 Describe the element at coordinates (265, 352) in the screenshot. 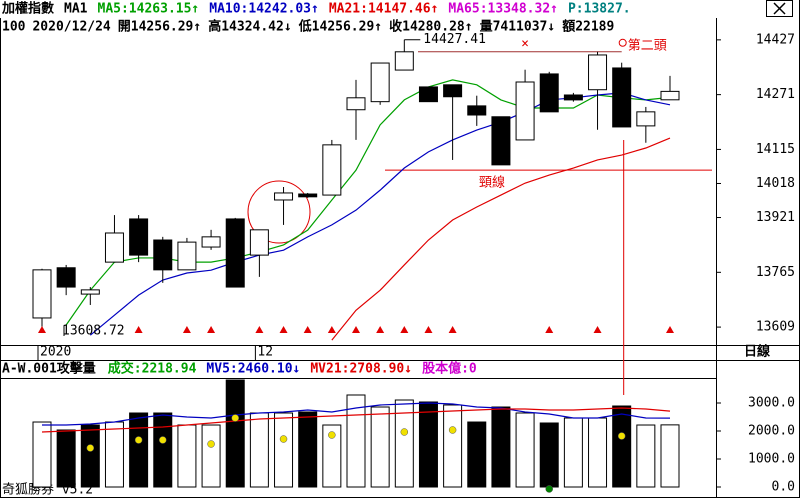

I see `x-tick-label: 12` at that location.